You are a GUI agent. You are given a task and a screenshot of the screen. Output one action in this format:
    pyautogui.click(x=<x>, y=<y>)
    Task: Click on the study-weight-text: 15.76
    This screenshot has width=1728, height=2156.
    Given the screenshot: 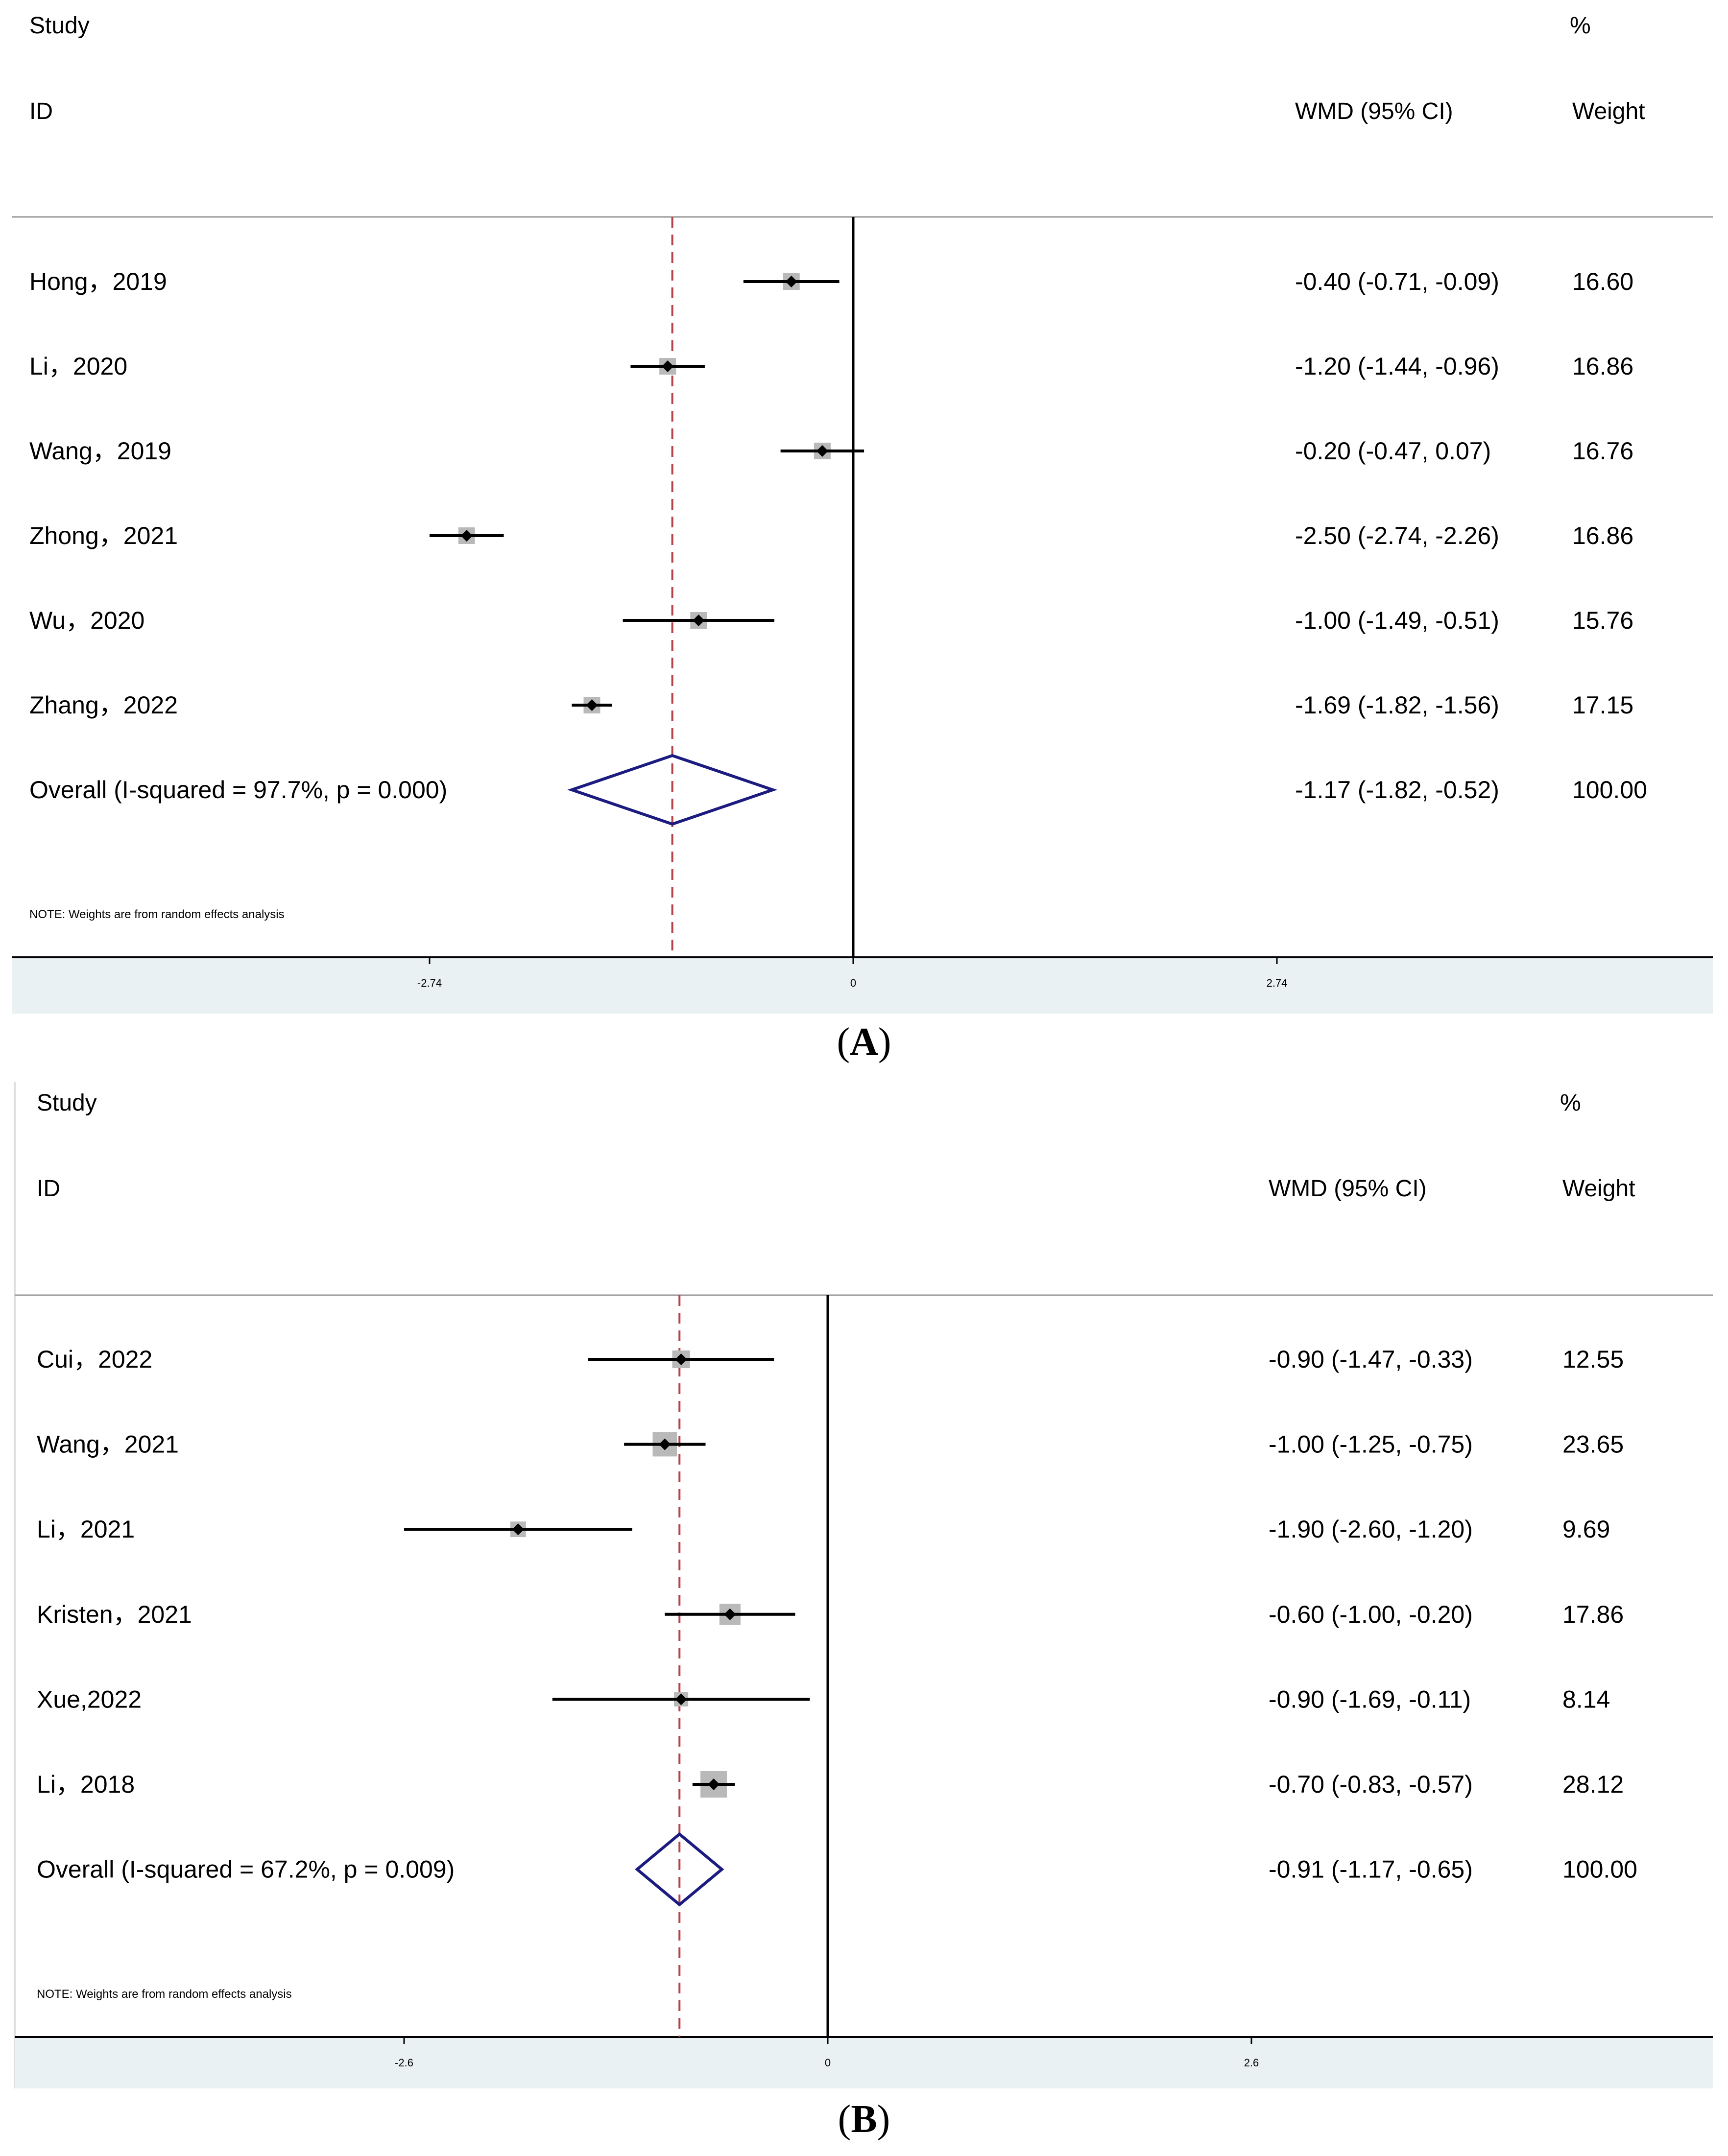 What is the action you would take?
    pyautogui.click(x=1602, y=620)
    